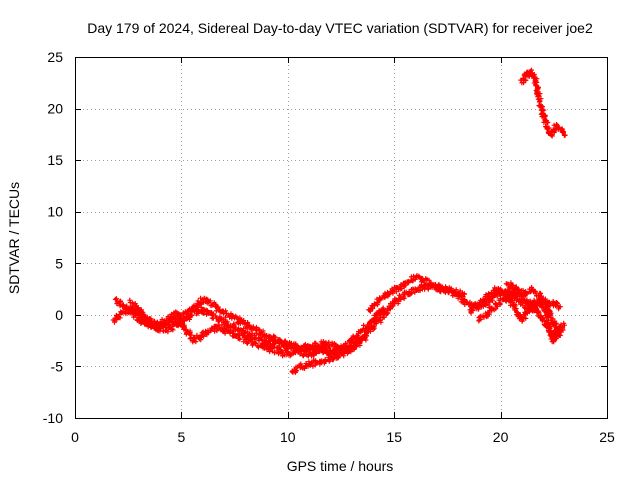 This screenshot has width=640, height=480. Describe the element at coordinates (607, 437) in the screenshot. I see `x-tick-label: 25` at that location.